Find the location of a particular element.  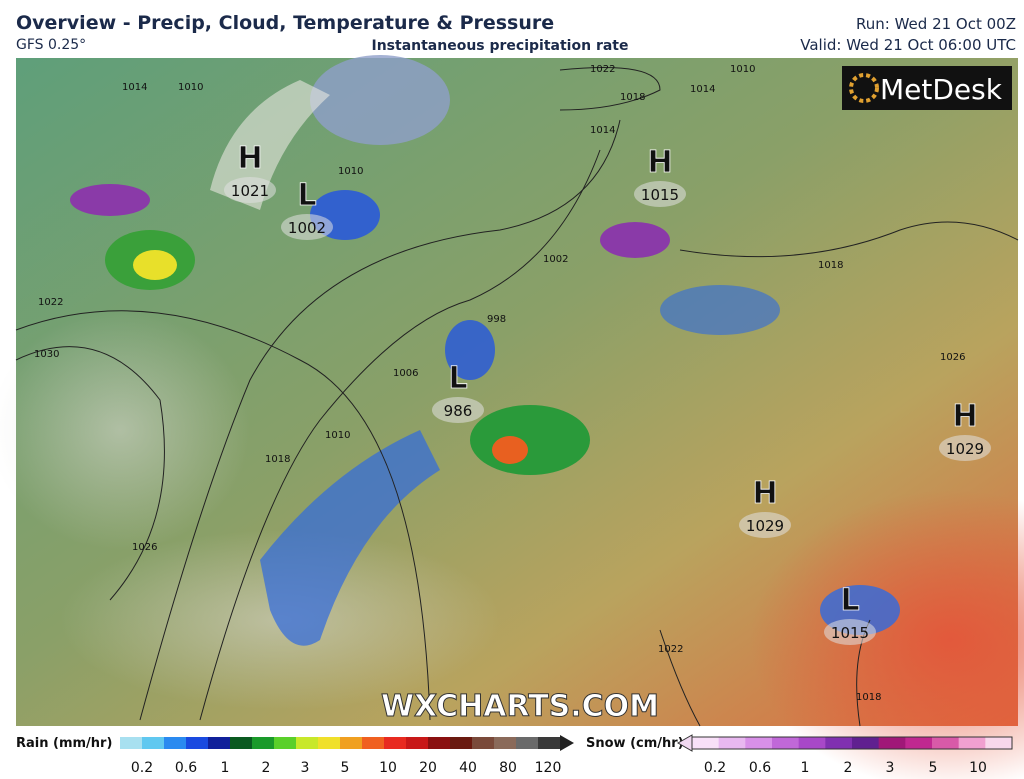

brand-logo is located at coordinates (864, 88).